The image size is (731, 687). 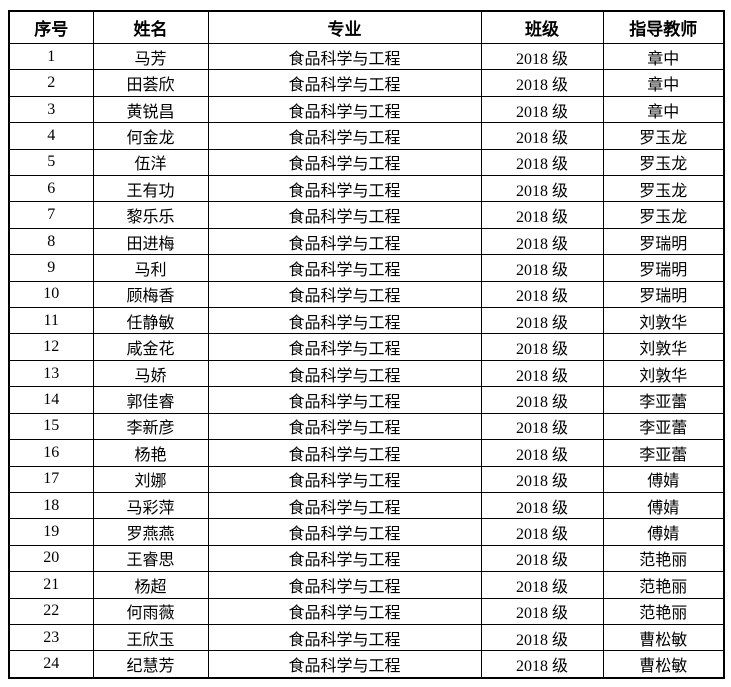 What do you see at coordinates (51, 585) in the screenshot?
I see `cell-no: 21` at bounding box center [51, 585].